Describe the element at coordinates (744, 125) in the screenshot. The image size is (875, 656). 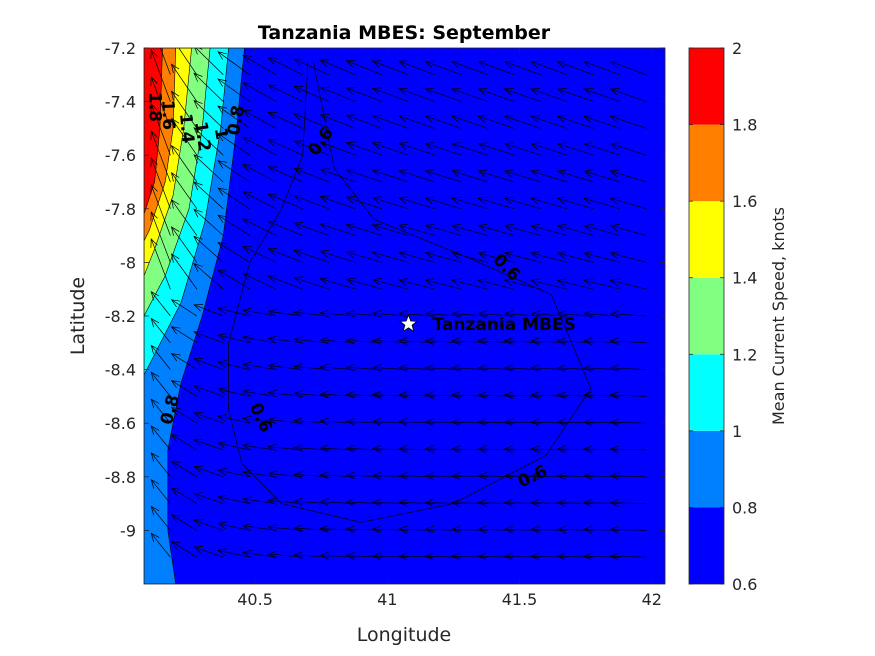
I see `colorbar-tick-label: 1.8` at that location.